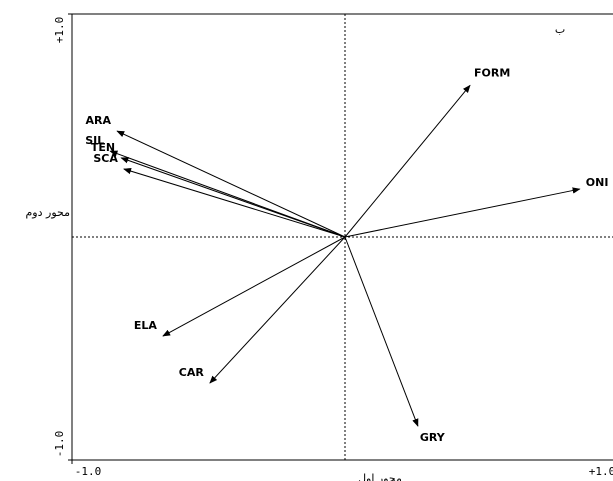 The width and height of the screenshot is (613, 481). What do you see at coordinates (59, 444) in the screenshot?
I see `y-tick-label: -1.0` at bounding box center [59, 444].